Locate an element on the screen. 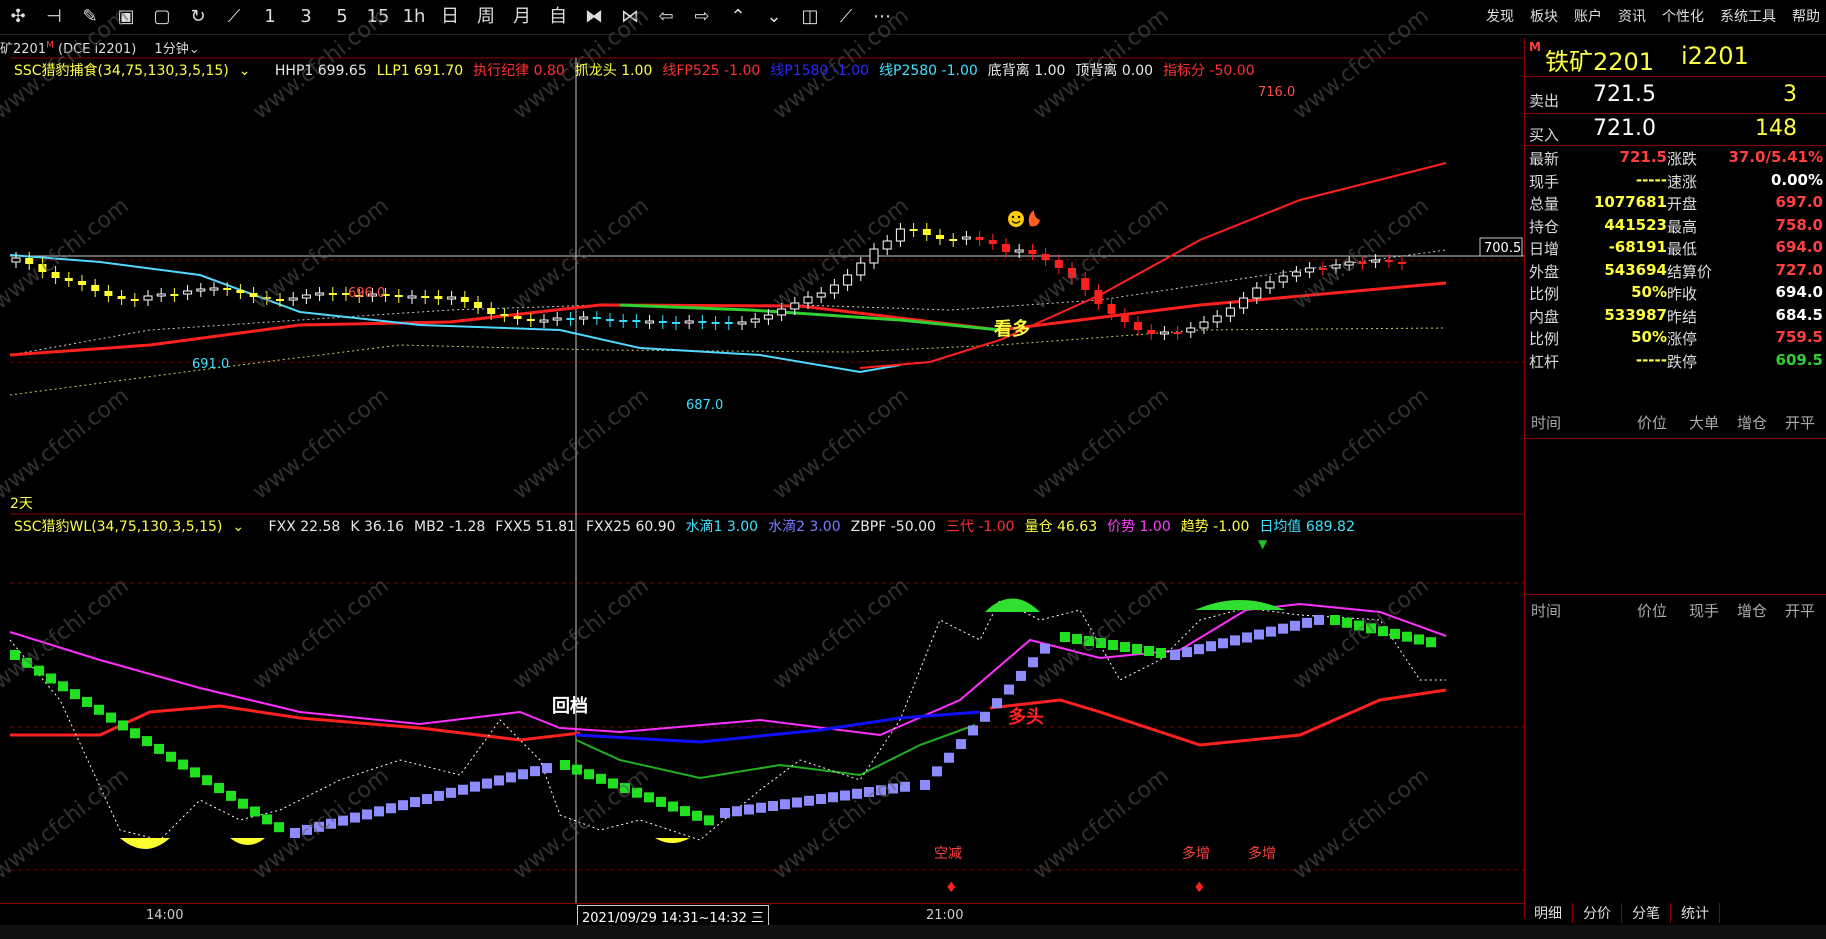  menu-news: 资讯 is located at coordinates (1632, 17).